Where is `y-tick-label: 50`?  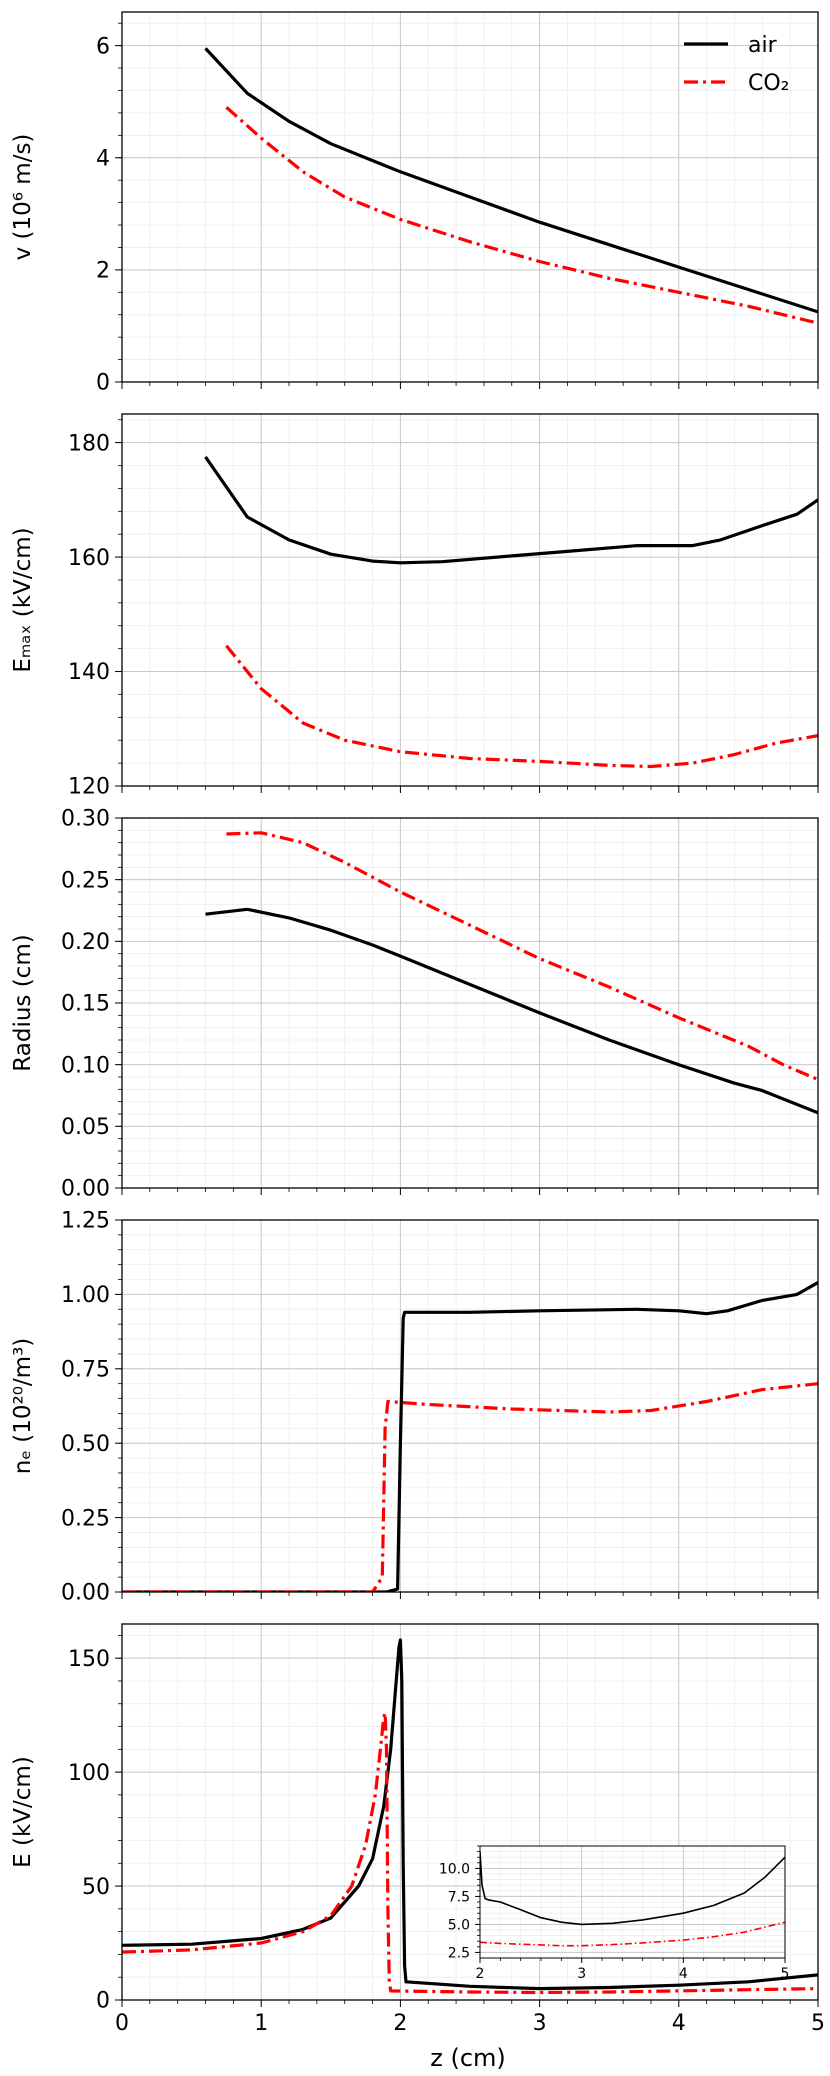 y-tick-label: 50 is located at coordinates (96, 1887).